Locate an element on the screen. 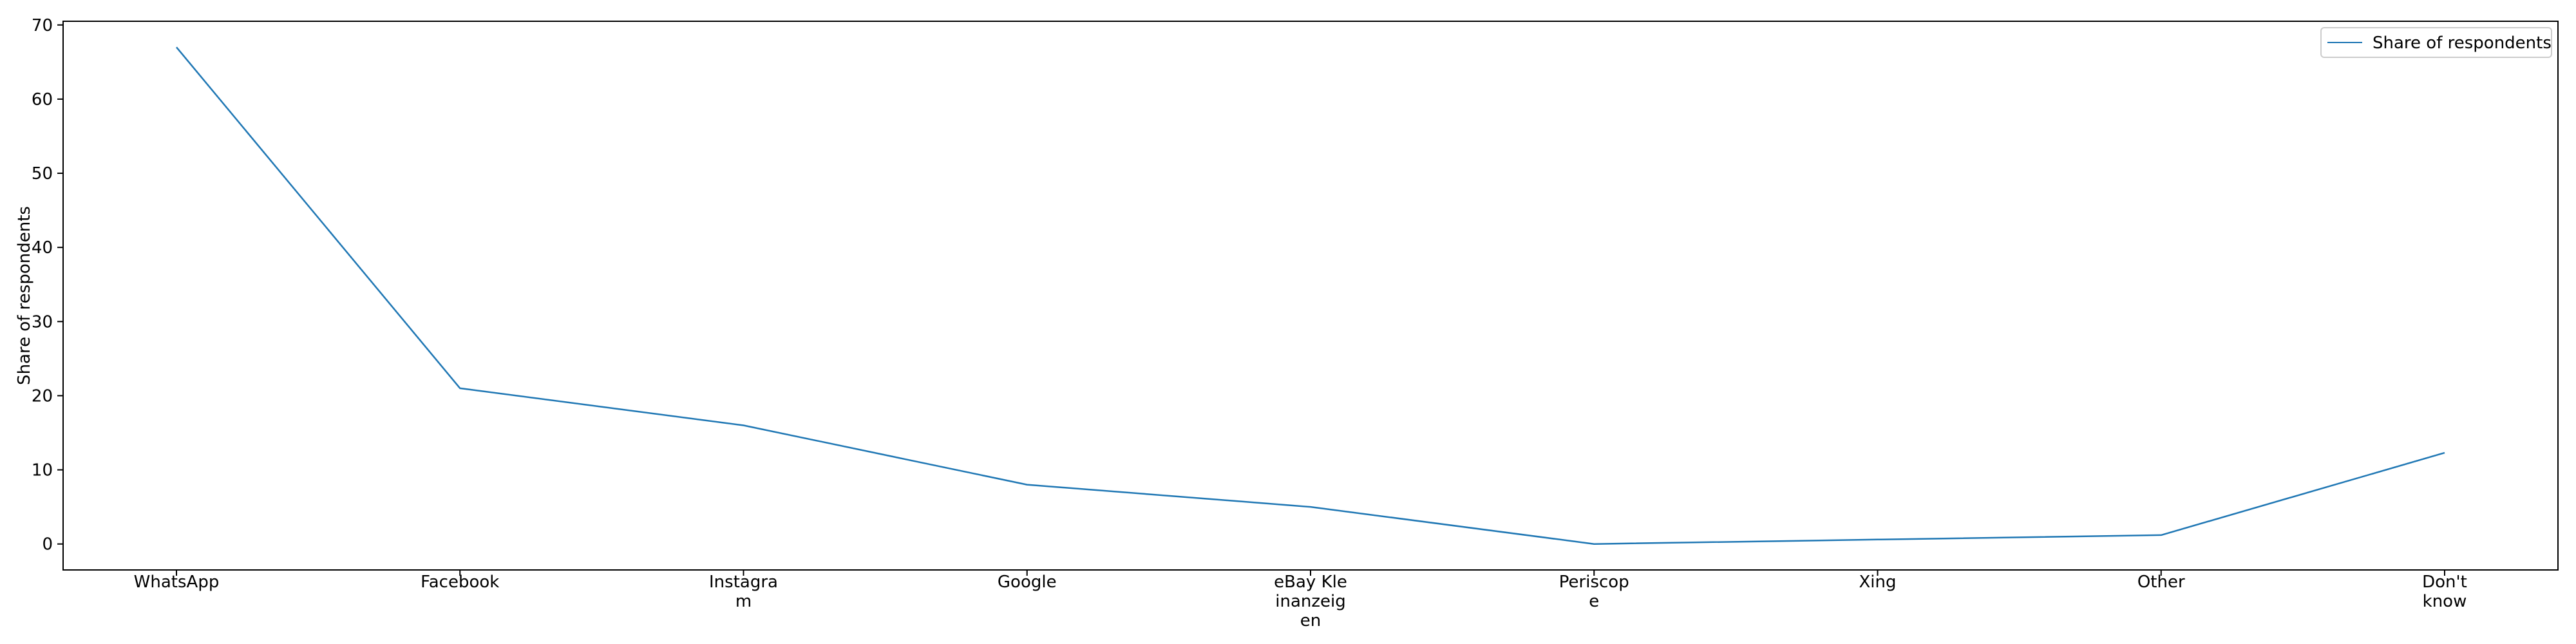  x-tick-label-line: Google is located at coordinates (1027, 582).